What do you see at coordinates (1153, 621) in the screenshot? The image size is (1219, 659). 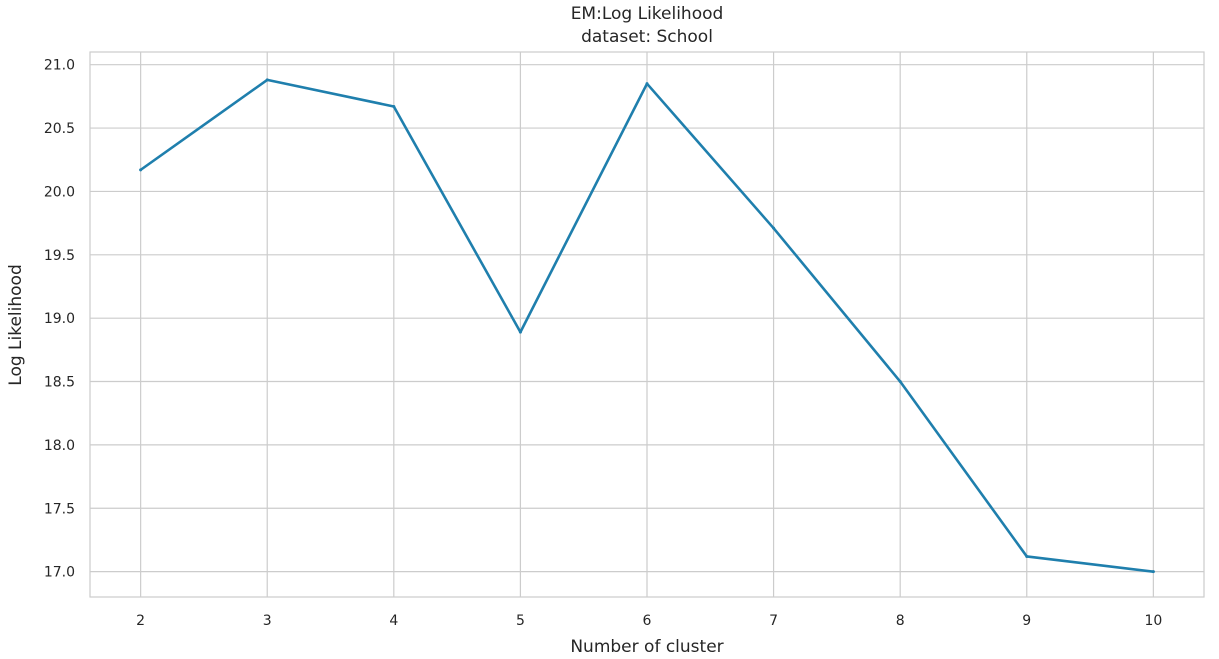 I see `x-tick-label: 10` at bounding box center [1153, 621].